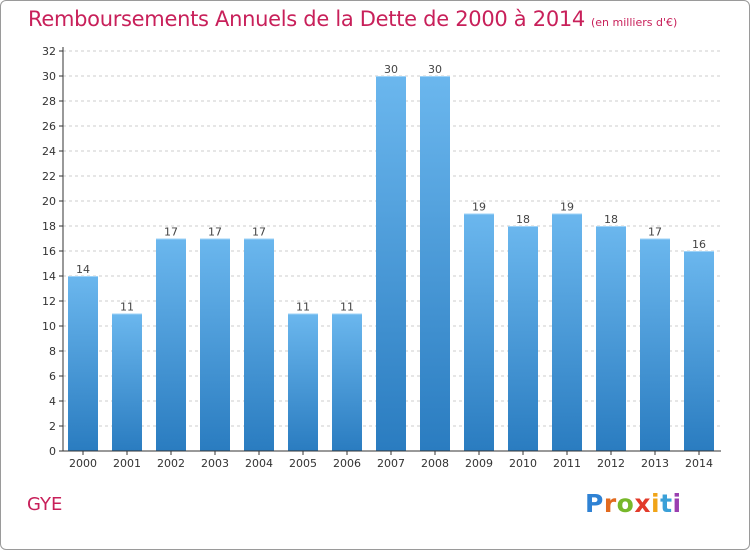 The image size is (750, 550). What do you see at coordinates (49, 176) in the screenshot?
I see `y-tick-label: 22` at bounding box center [49, 176].